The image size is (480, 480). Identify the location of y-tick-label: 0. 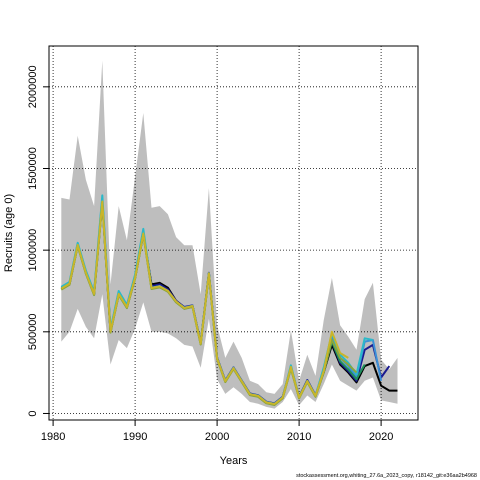
(33, 413).